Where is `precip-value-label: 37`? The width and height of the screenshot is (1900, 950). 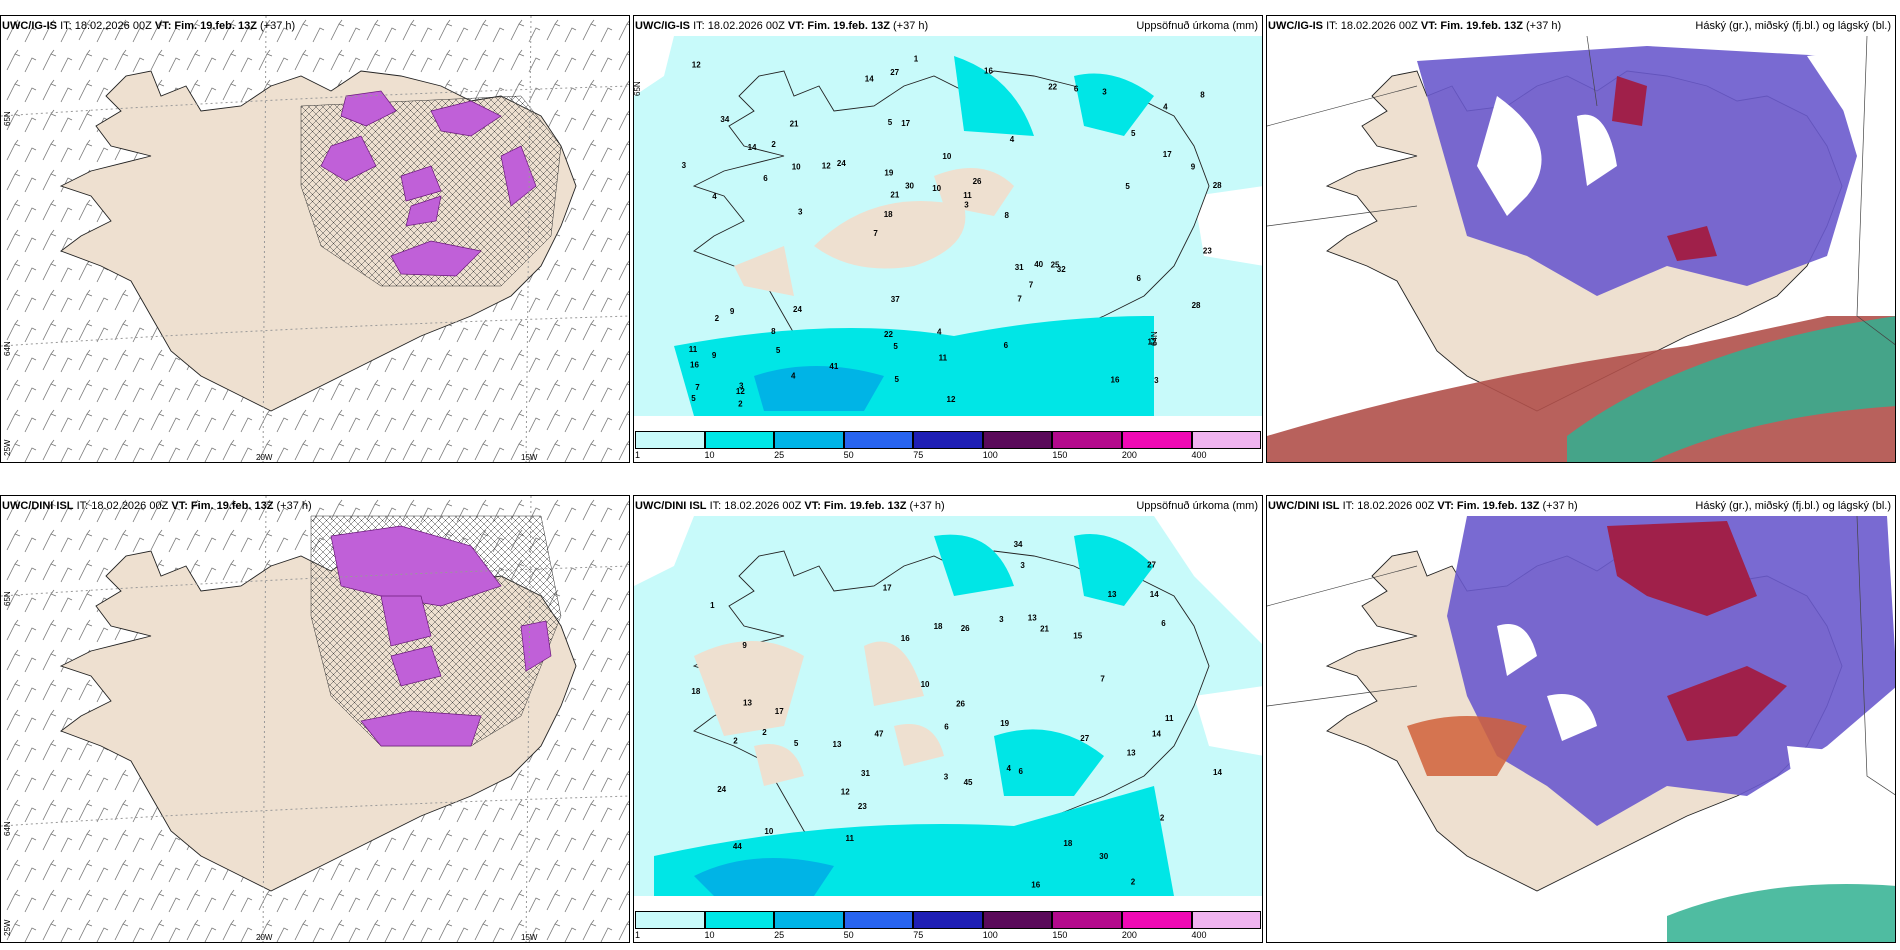
precip-value-label: 37 is located at coordinates (895, 299).